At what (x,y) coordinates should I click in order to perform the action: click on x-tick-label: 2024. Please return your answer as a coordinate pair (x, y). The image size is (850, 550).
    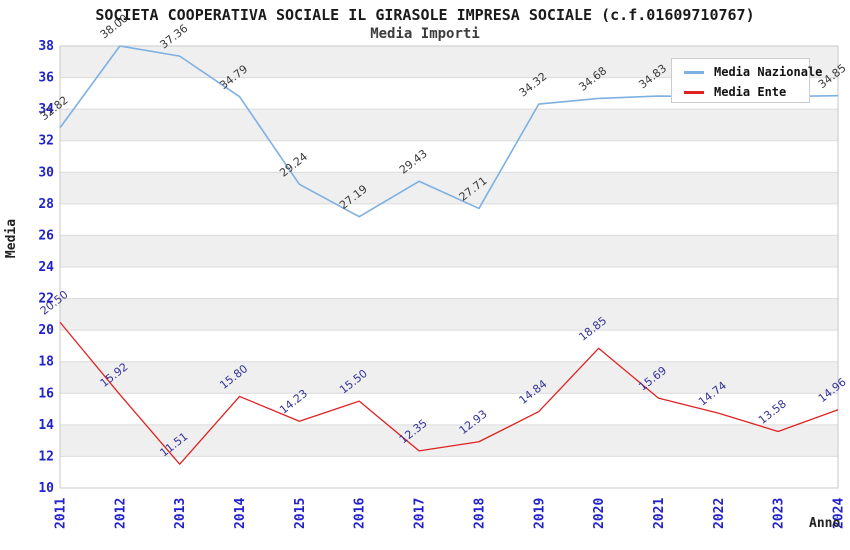
    Looking at the image, I should click on (839, 513).